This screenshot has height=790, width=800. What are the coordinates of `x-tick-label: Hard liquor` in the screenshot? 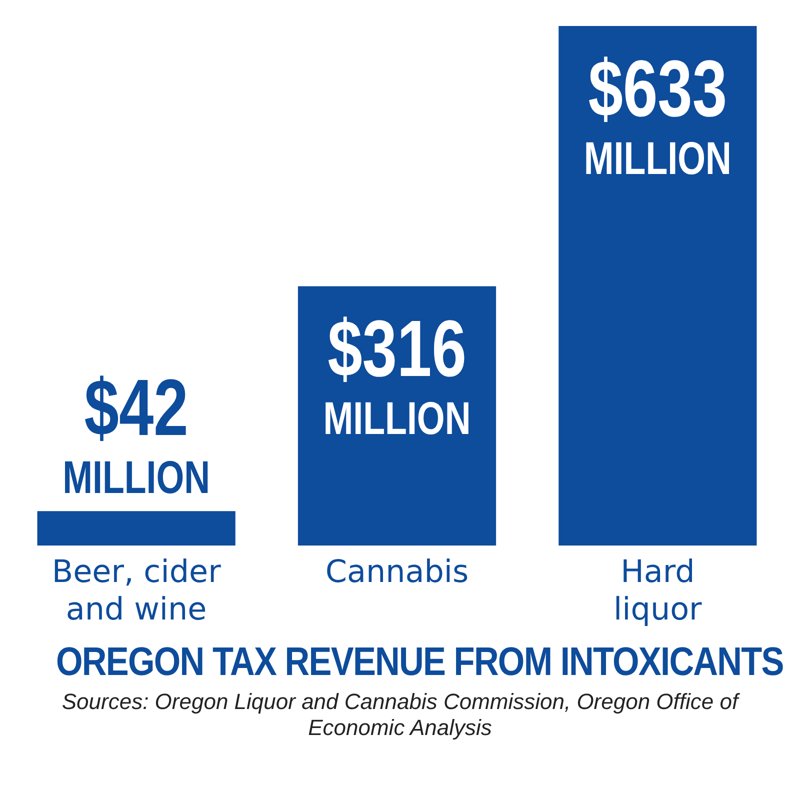 It's located at (658, 591).